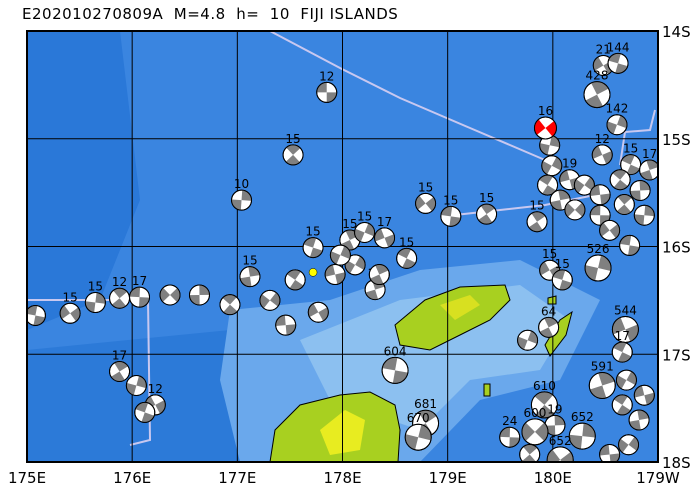 The height and width of the screenshot is (491, 697). I want to click on depth-label: 16, so click(545, 111).